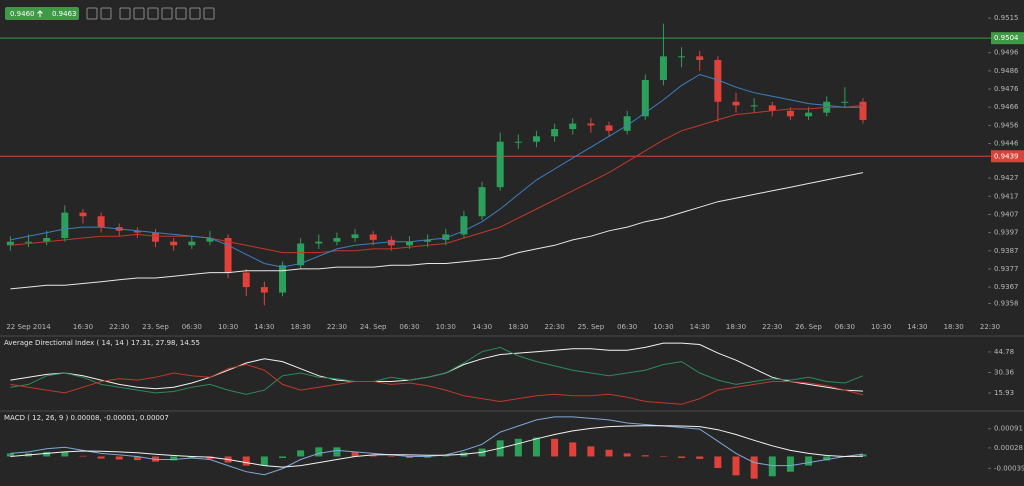 Image resolution: width=1024 pixels, height=486 pixels. What do you see at coordinates (373, 327) in the screenshot?
I see `x-tick-label: 24. Sep` at bounding box center [373, 327].